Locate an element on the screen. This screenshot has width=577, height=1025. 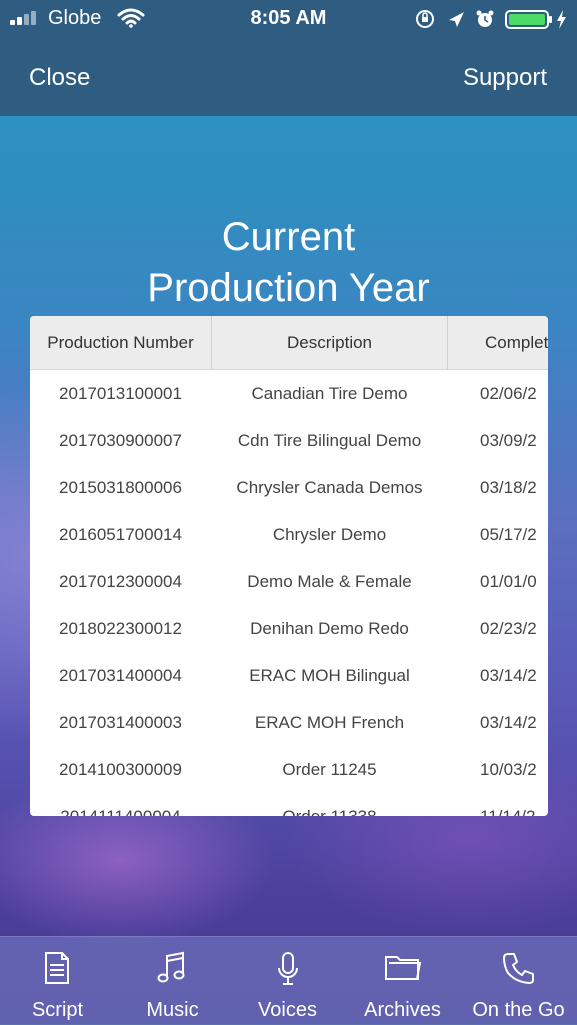
table-row: 2014100300009 Order 11245 10/03/2 is located at coordinates (289, 769).